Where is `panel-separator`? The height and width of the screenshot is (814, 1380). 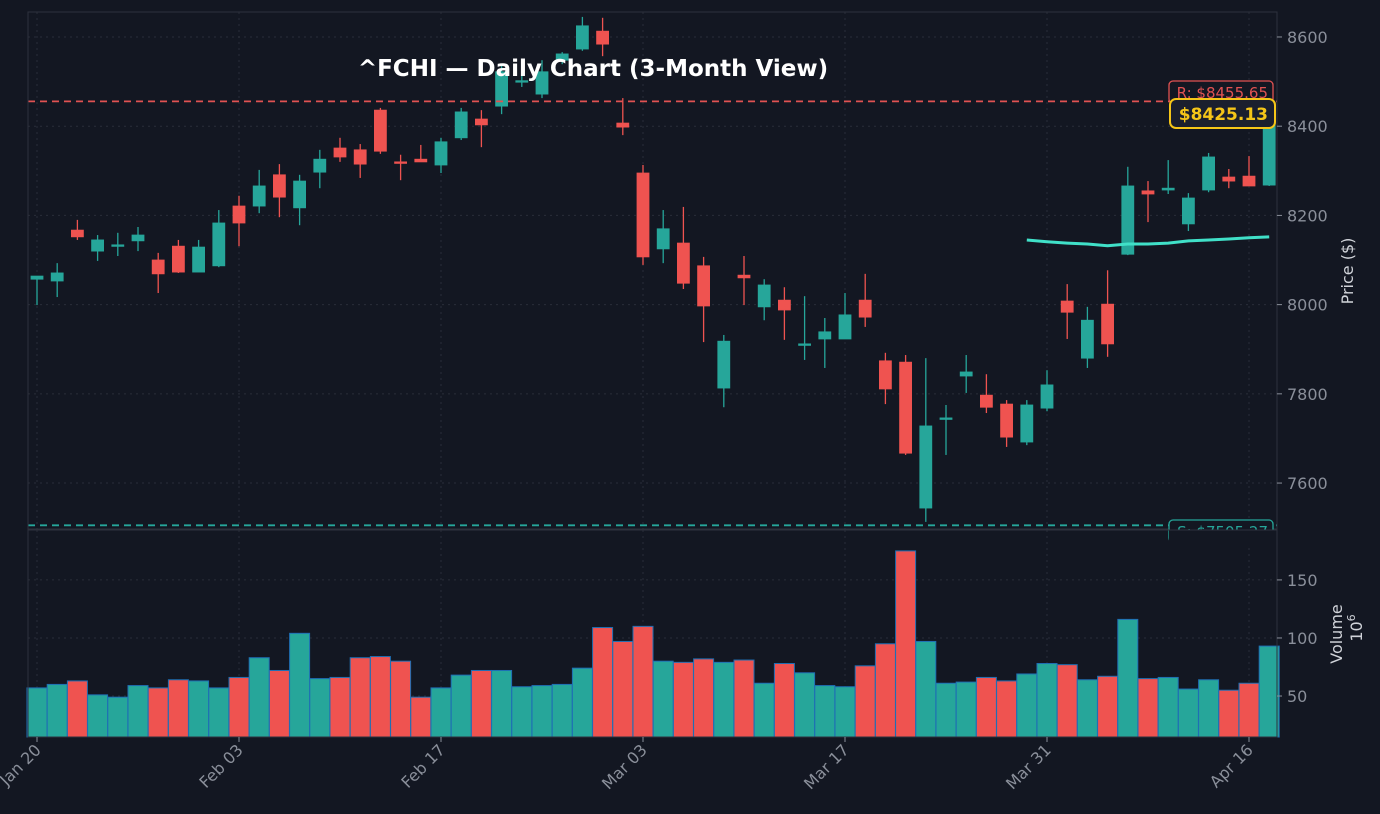 panel-separator is located at coordinates (1222, 537).